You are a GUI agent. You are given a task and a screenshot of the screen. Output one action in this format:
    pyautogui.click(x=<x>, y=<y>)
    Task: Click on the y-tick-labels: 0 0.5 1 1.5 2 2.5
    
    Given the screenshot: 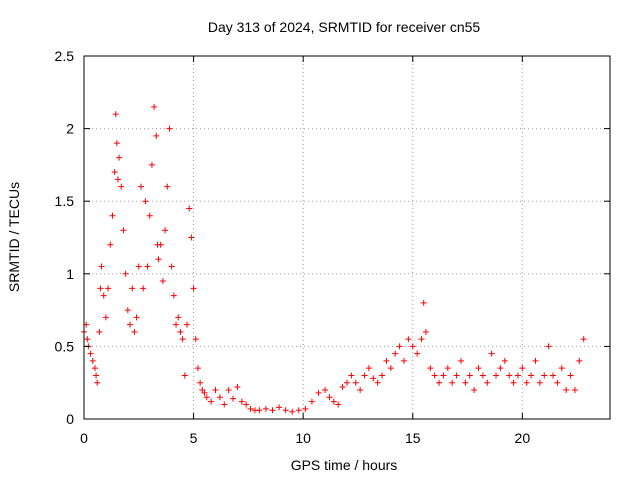 What is the action you would take?
    pyautogui.click(x=65, y=237)
    